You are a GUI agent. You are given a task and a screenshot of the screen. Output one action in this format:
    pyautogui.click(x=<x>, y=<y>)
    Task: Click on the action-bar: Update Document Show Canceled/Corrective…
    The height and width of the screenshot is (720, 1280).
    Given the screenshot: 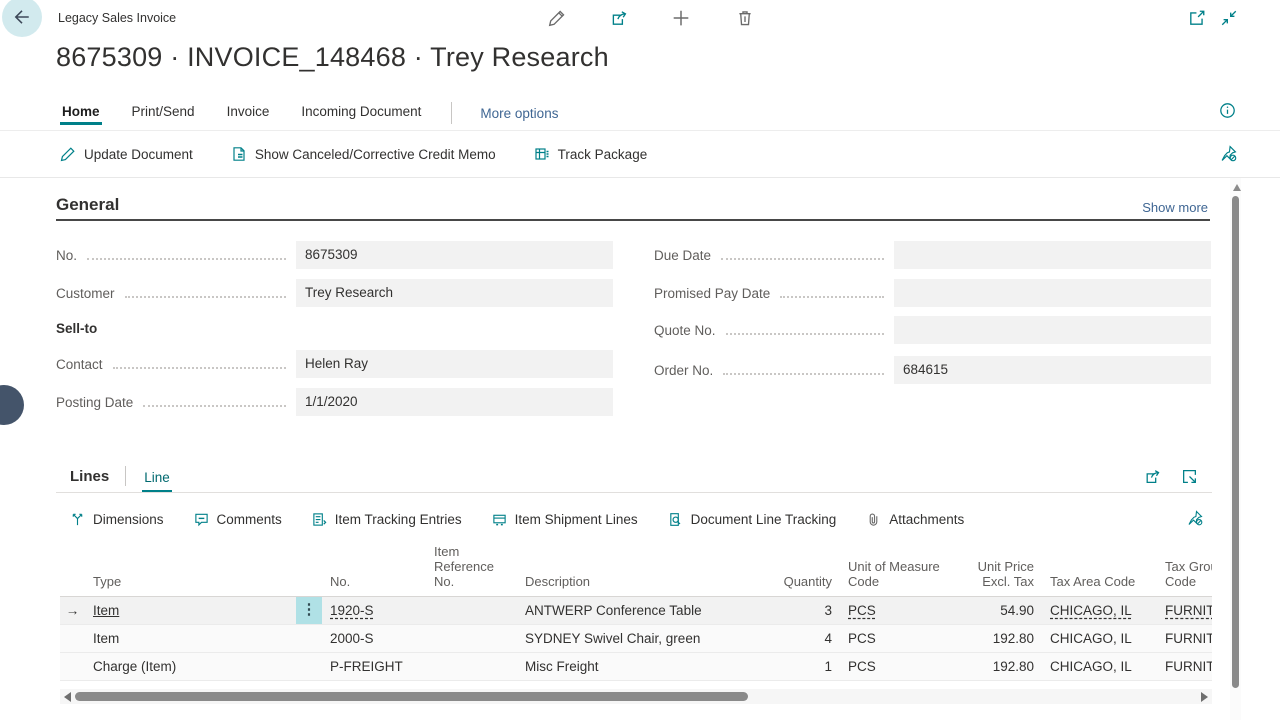 What is the action you would take?
    pyautogui.click(x=353, y=154)
    